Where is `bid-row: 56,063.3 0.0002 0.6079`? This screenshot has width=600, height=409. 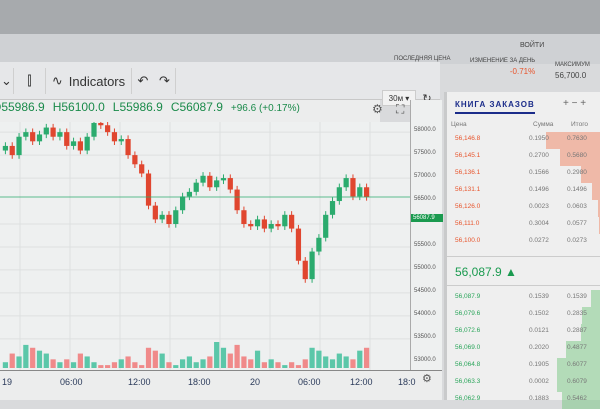 bid-row: 56,063.3 0.0002 0.6079 is located at coordinates (523, 383).